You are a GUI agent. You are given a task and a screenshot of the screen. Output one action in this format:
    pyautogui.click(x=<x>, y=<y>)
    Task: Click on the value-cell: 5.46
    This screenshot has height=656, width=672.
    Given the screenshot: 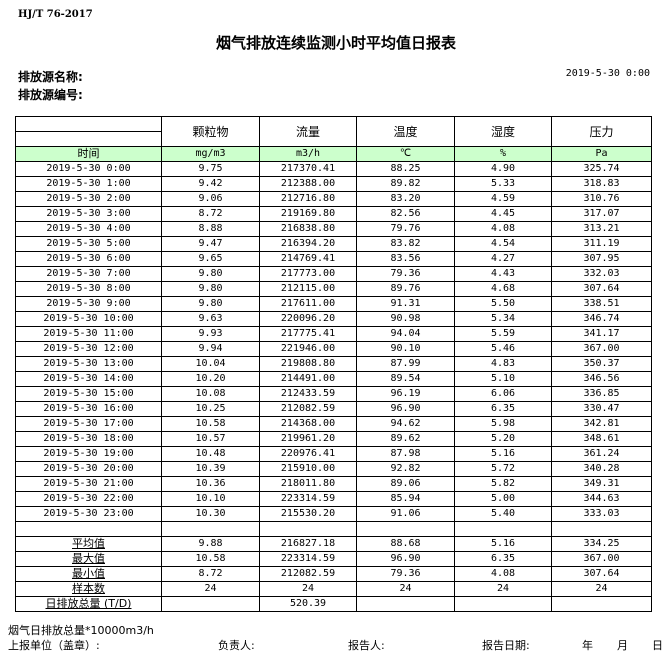 What is the action you would take?
    pyautogui.click(x=503, y=349)
    